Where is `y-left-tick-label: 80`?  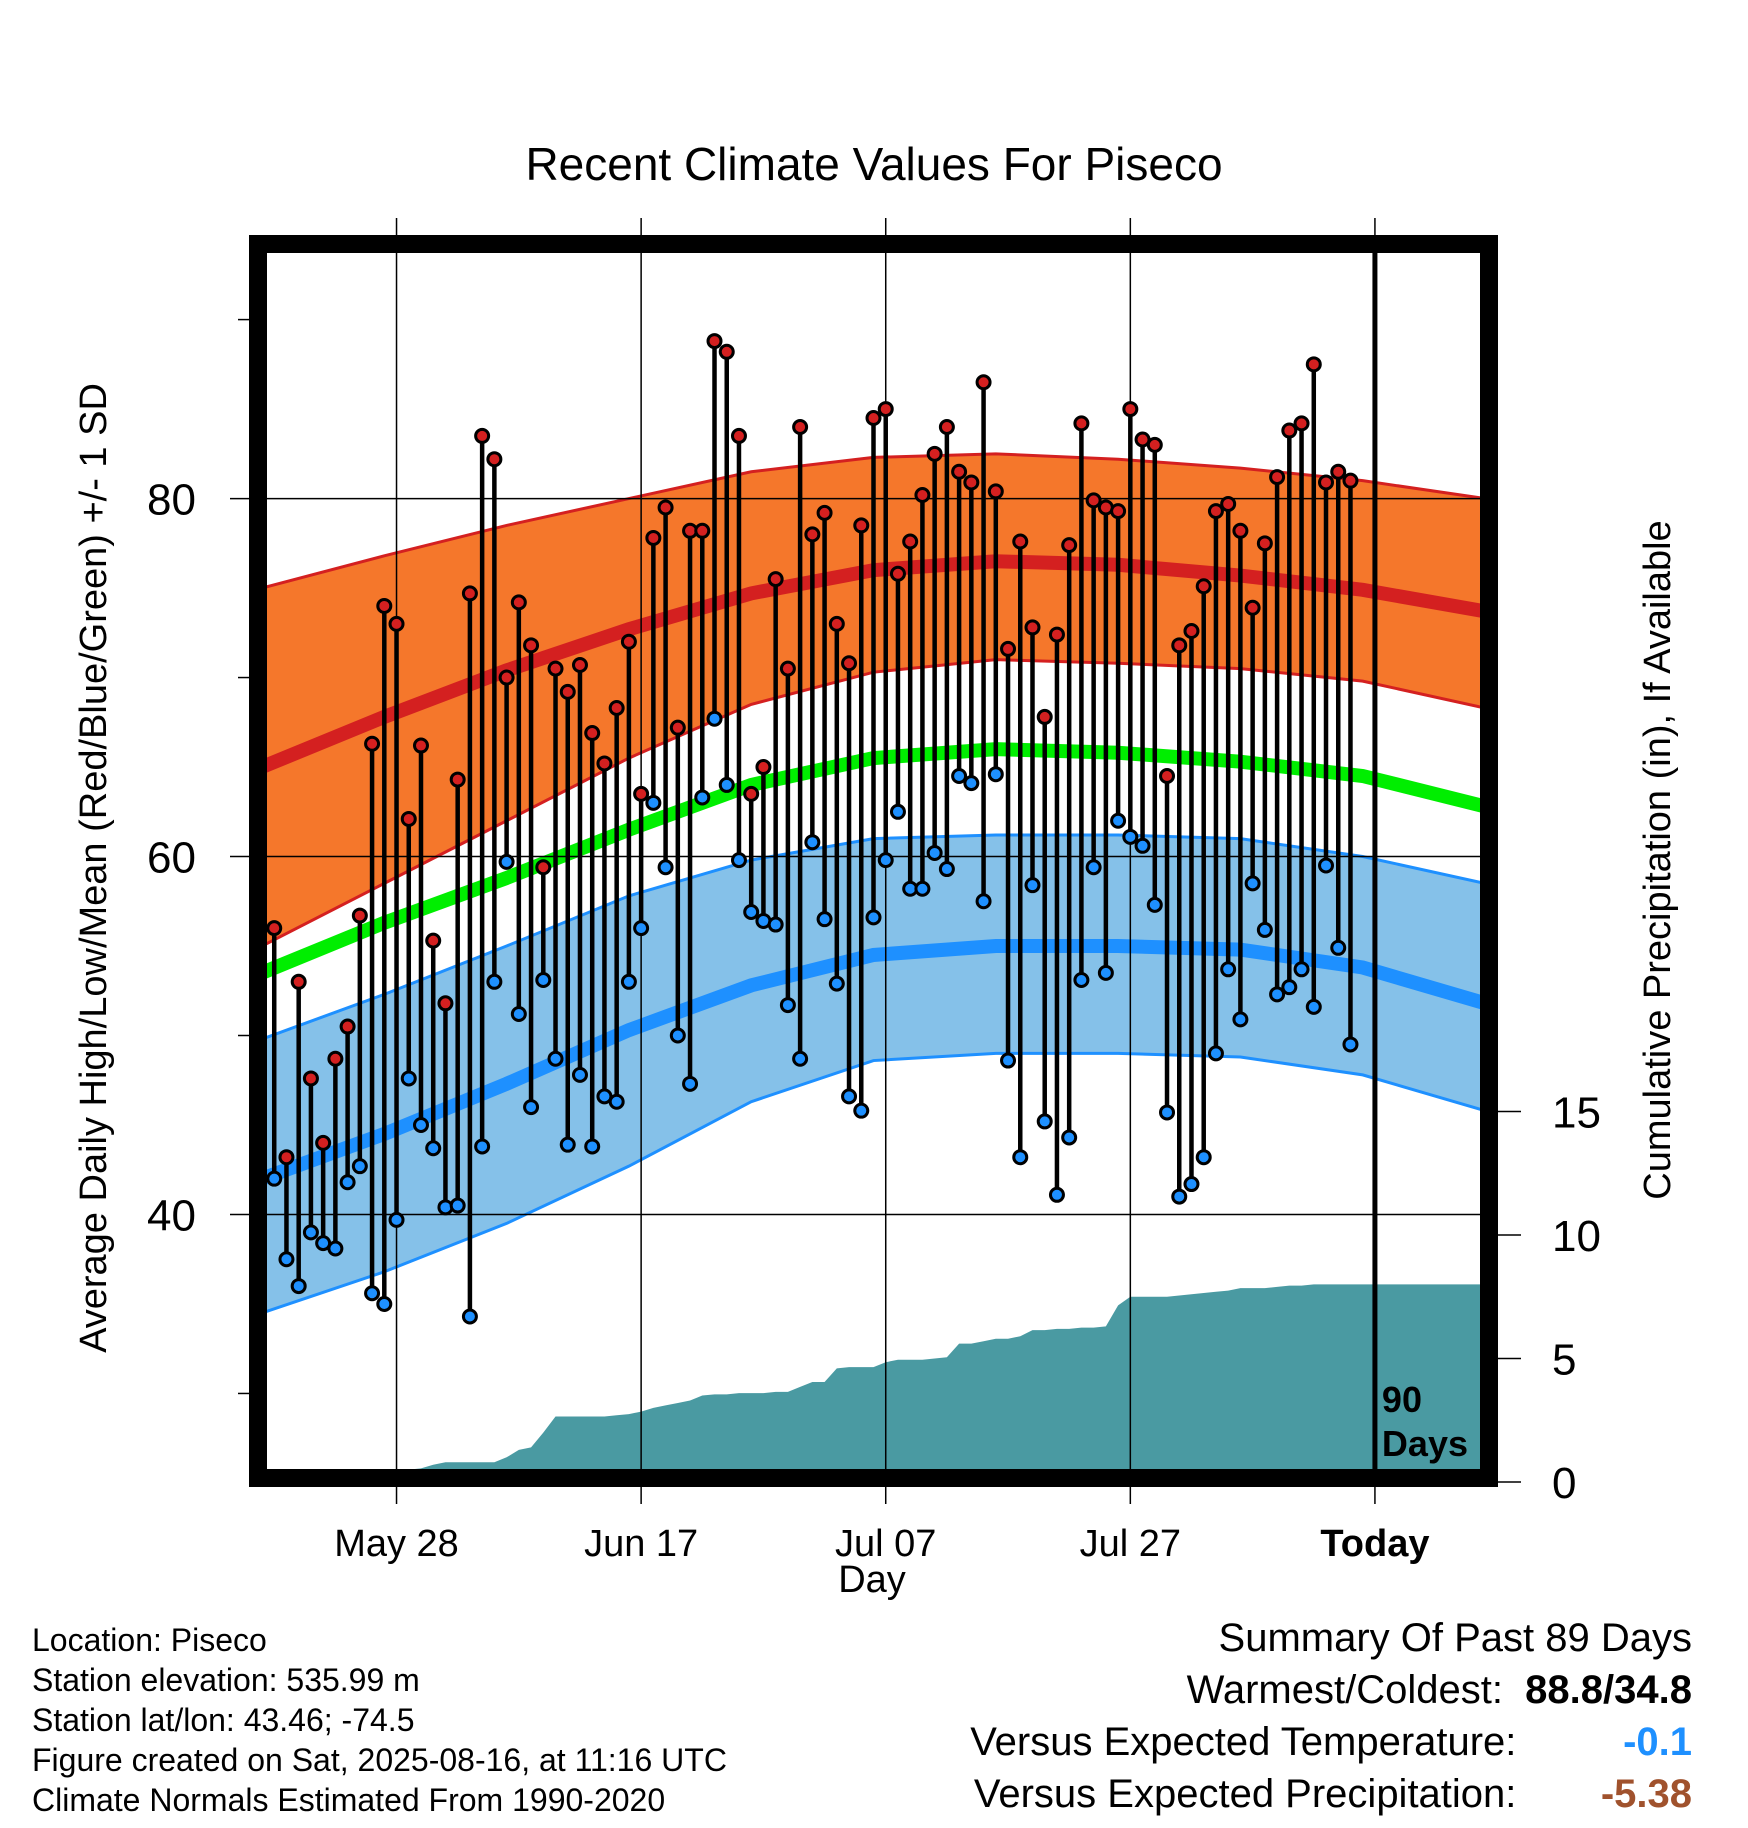 y-left-tick-label: 80 is located at coordinates (171, 500).